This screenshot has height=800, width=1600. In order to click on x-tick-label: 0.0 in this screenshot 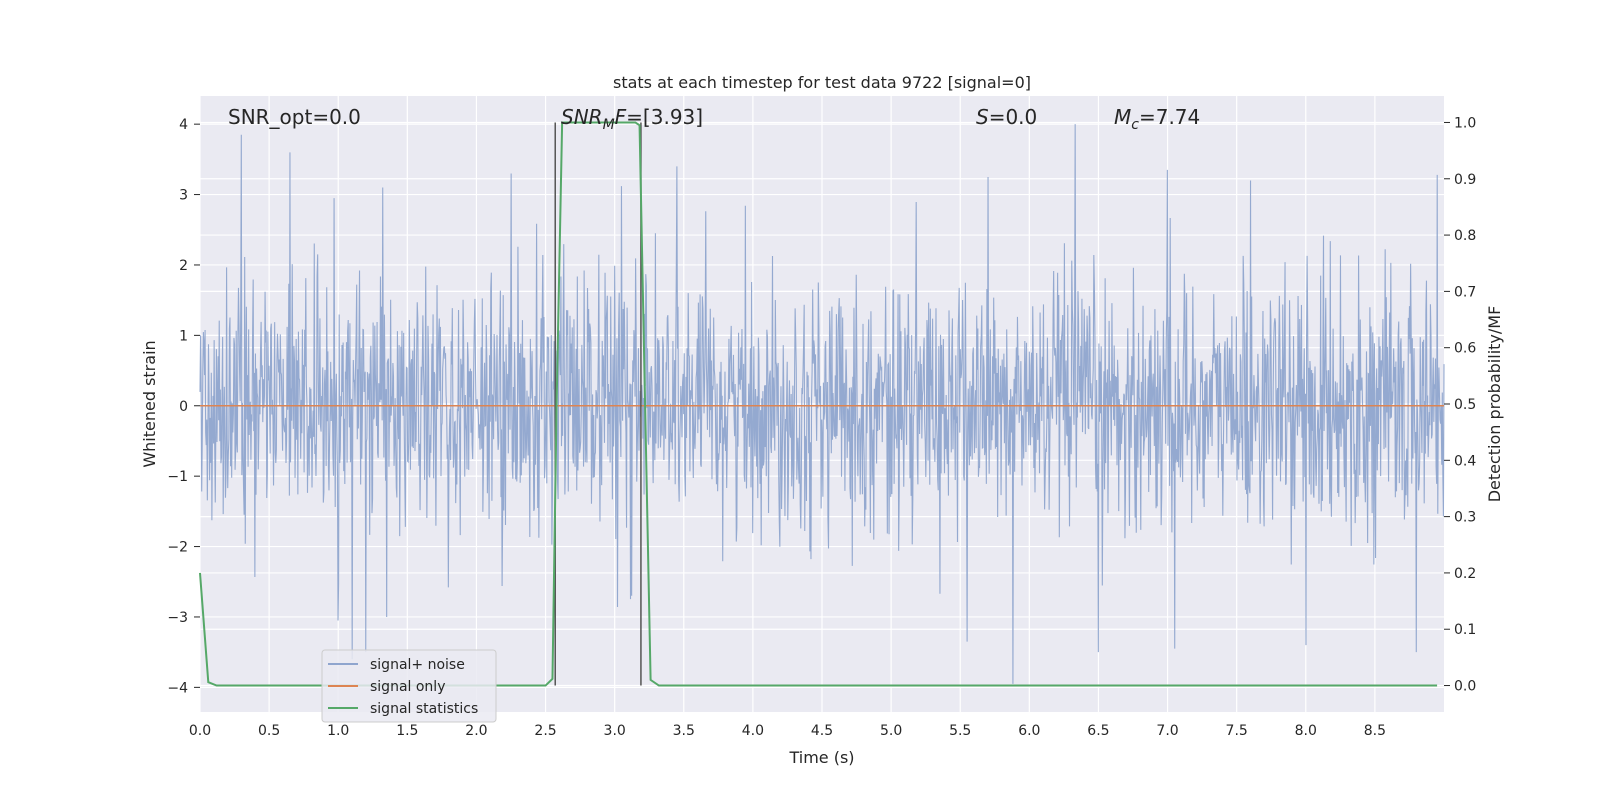, I will do `click(200, 731)`.